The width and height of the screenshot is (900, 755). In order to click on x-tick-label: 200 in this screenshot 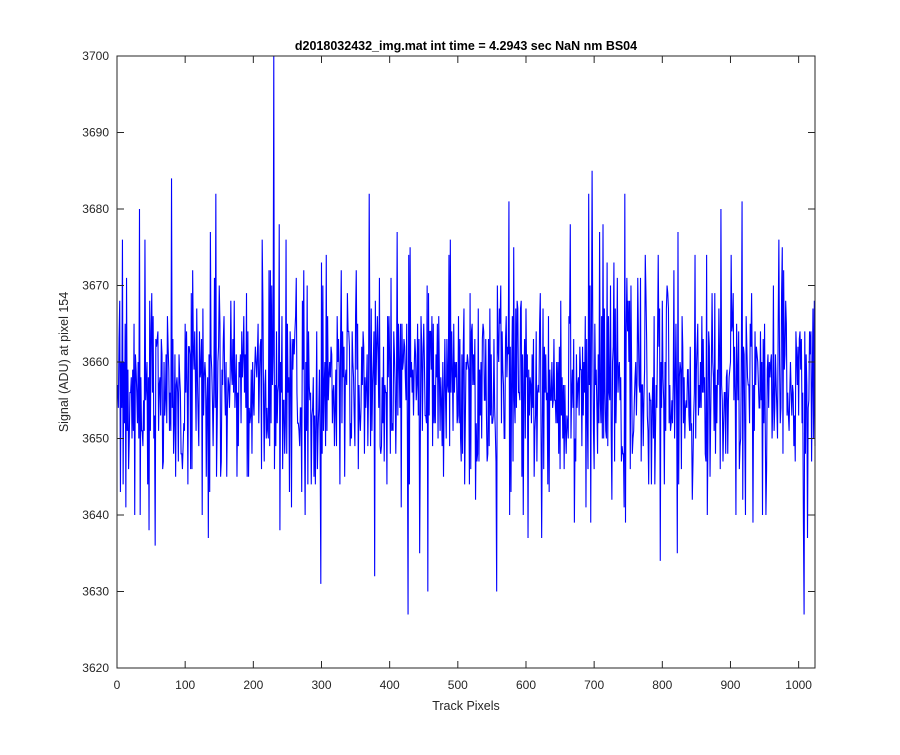, I will do `click(253, 685)`.